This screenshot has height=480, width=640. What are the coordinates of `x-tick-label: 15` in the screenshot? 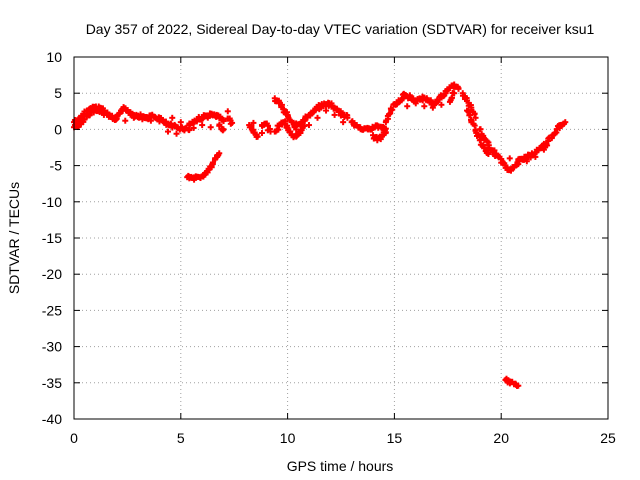 It's located at (395, 438).